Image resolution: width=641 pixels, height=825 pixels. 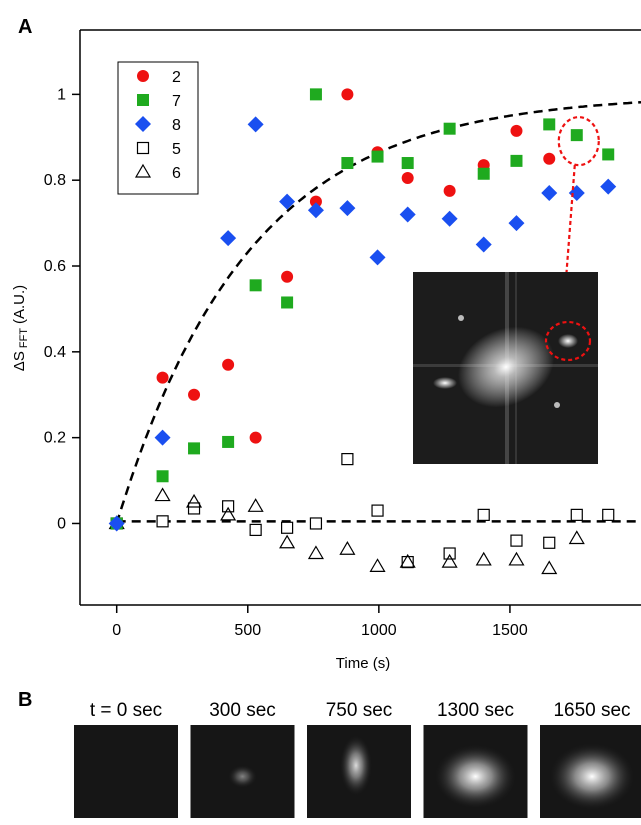 I want to click on legend-label-series-7: 7, so click(x=176, y=101).